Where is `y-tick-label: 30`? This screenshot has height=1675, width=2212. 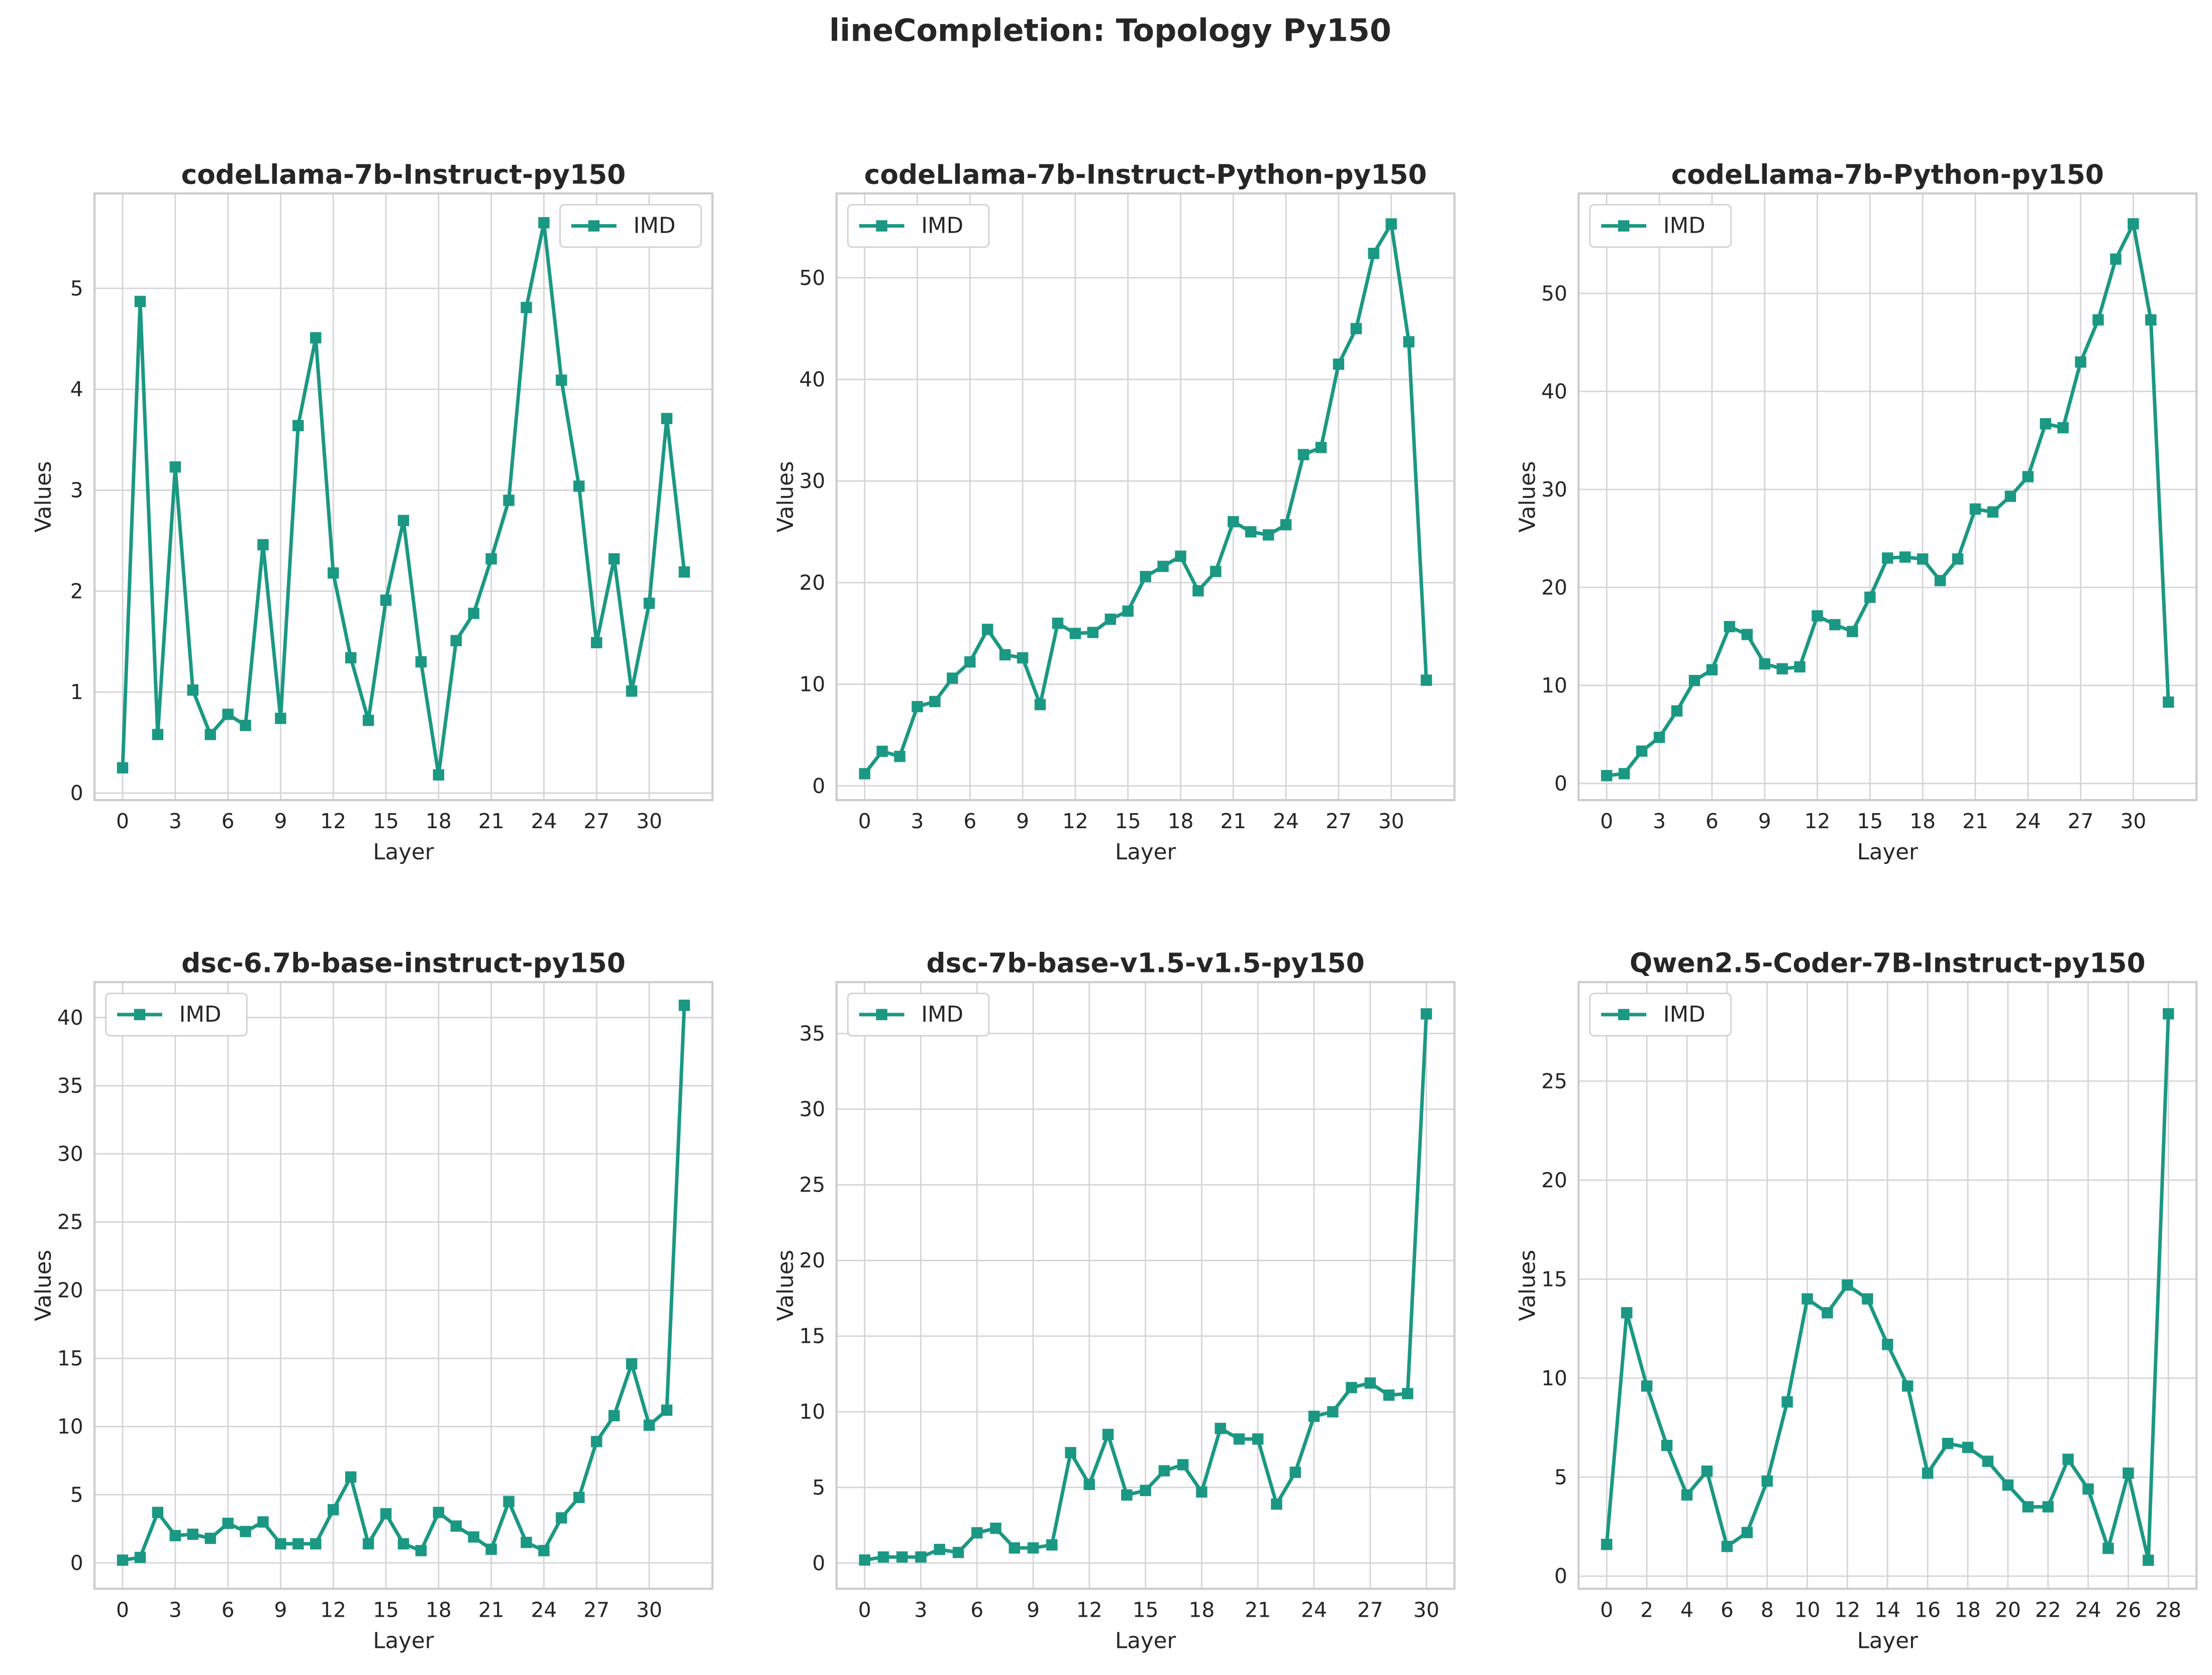
y-tick-label: 30 is located at coordinates (813, 1109).